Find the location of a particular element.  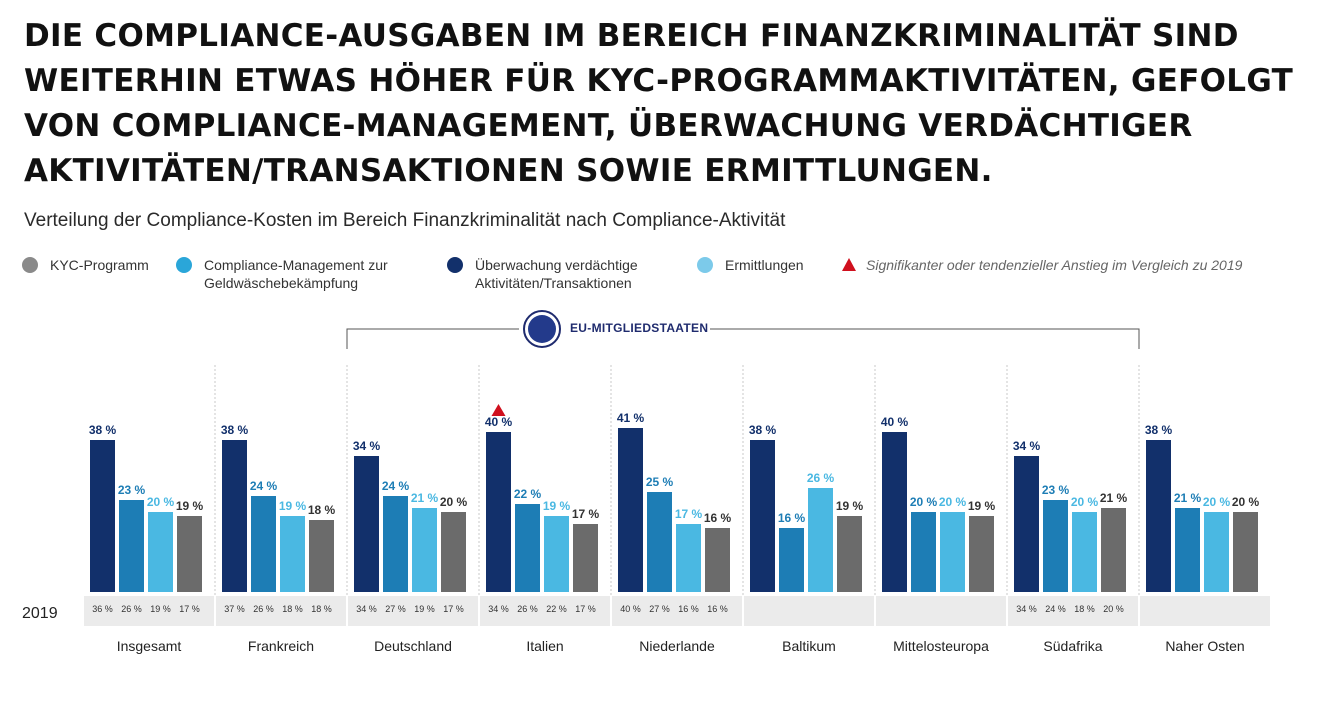

value-2019-deutschland-2: 19 % is located at coordinates (424, 609).